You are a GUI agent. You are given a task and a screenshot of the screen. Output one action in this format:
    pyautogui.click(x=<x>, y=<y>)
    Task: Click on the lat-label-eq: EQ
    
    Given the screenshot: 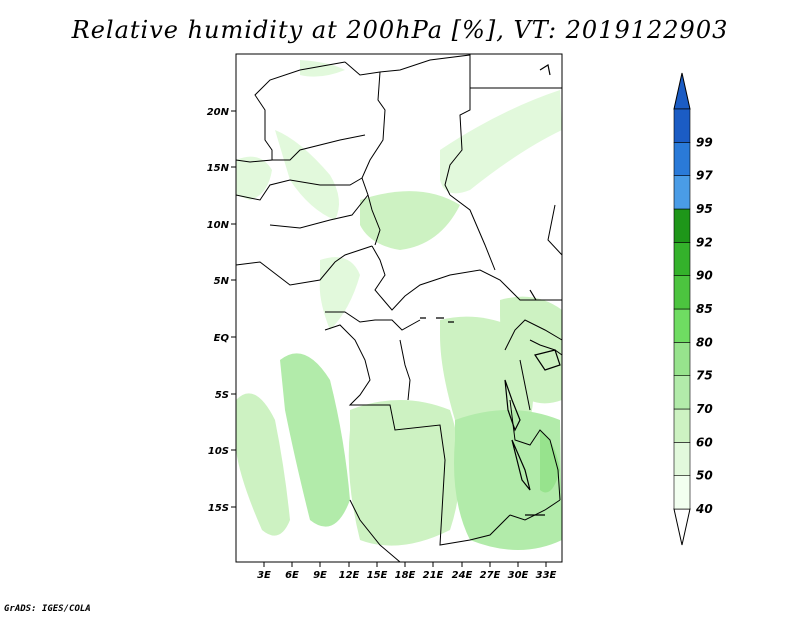 What is the action you would take?
    pyautogui.click(x=222, y=338)
    